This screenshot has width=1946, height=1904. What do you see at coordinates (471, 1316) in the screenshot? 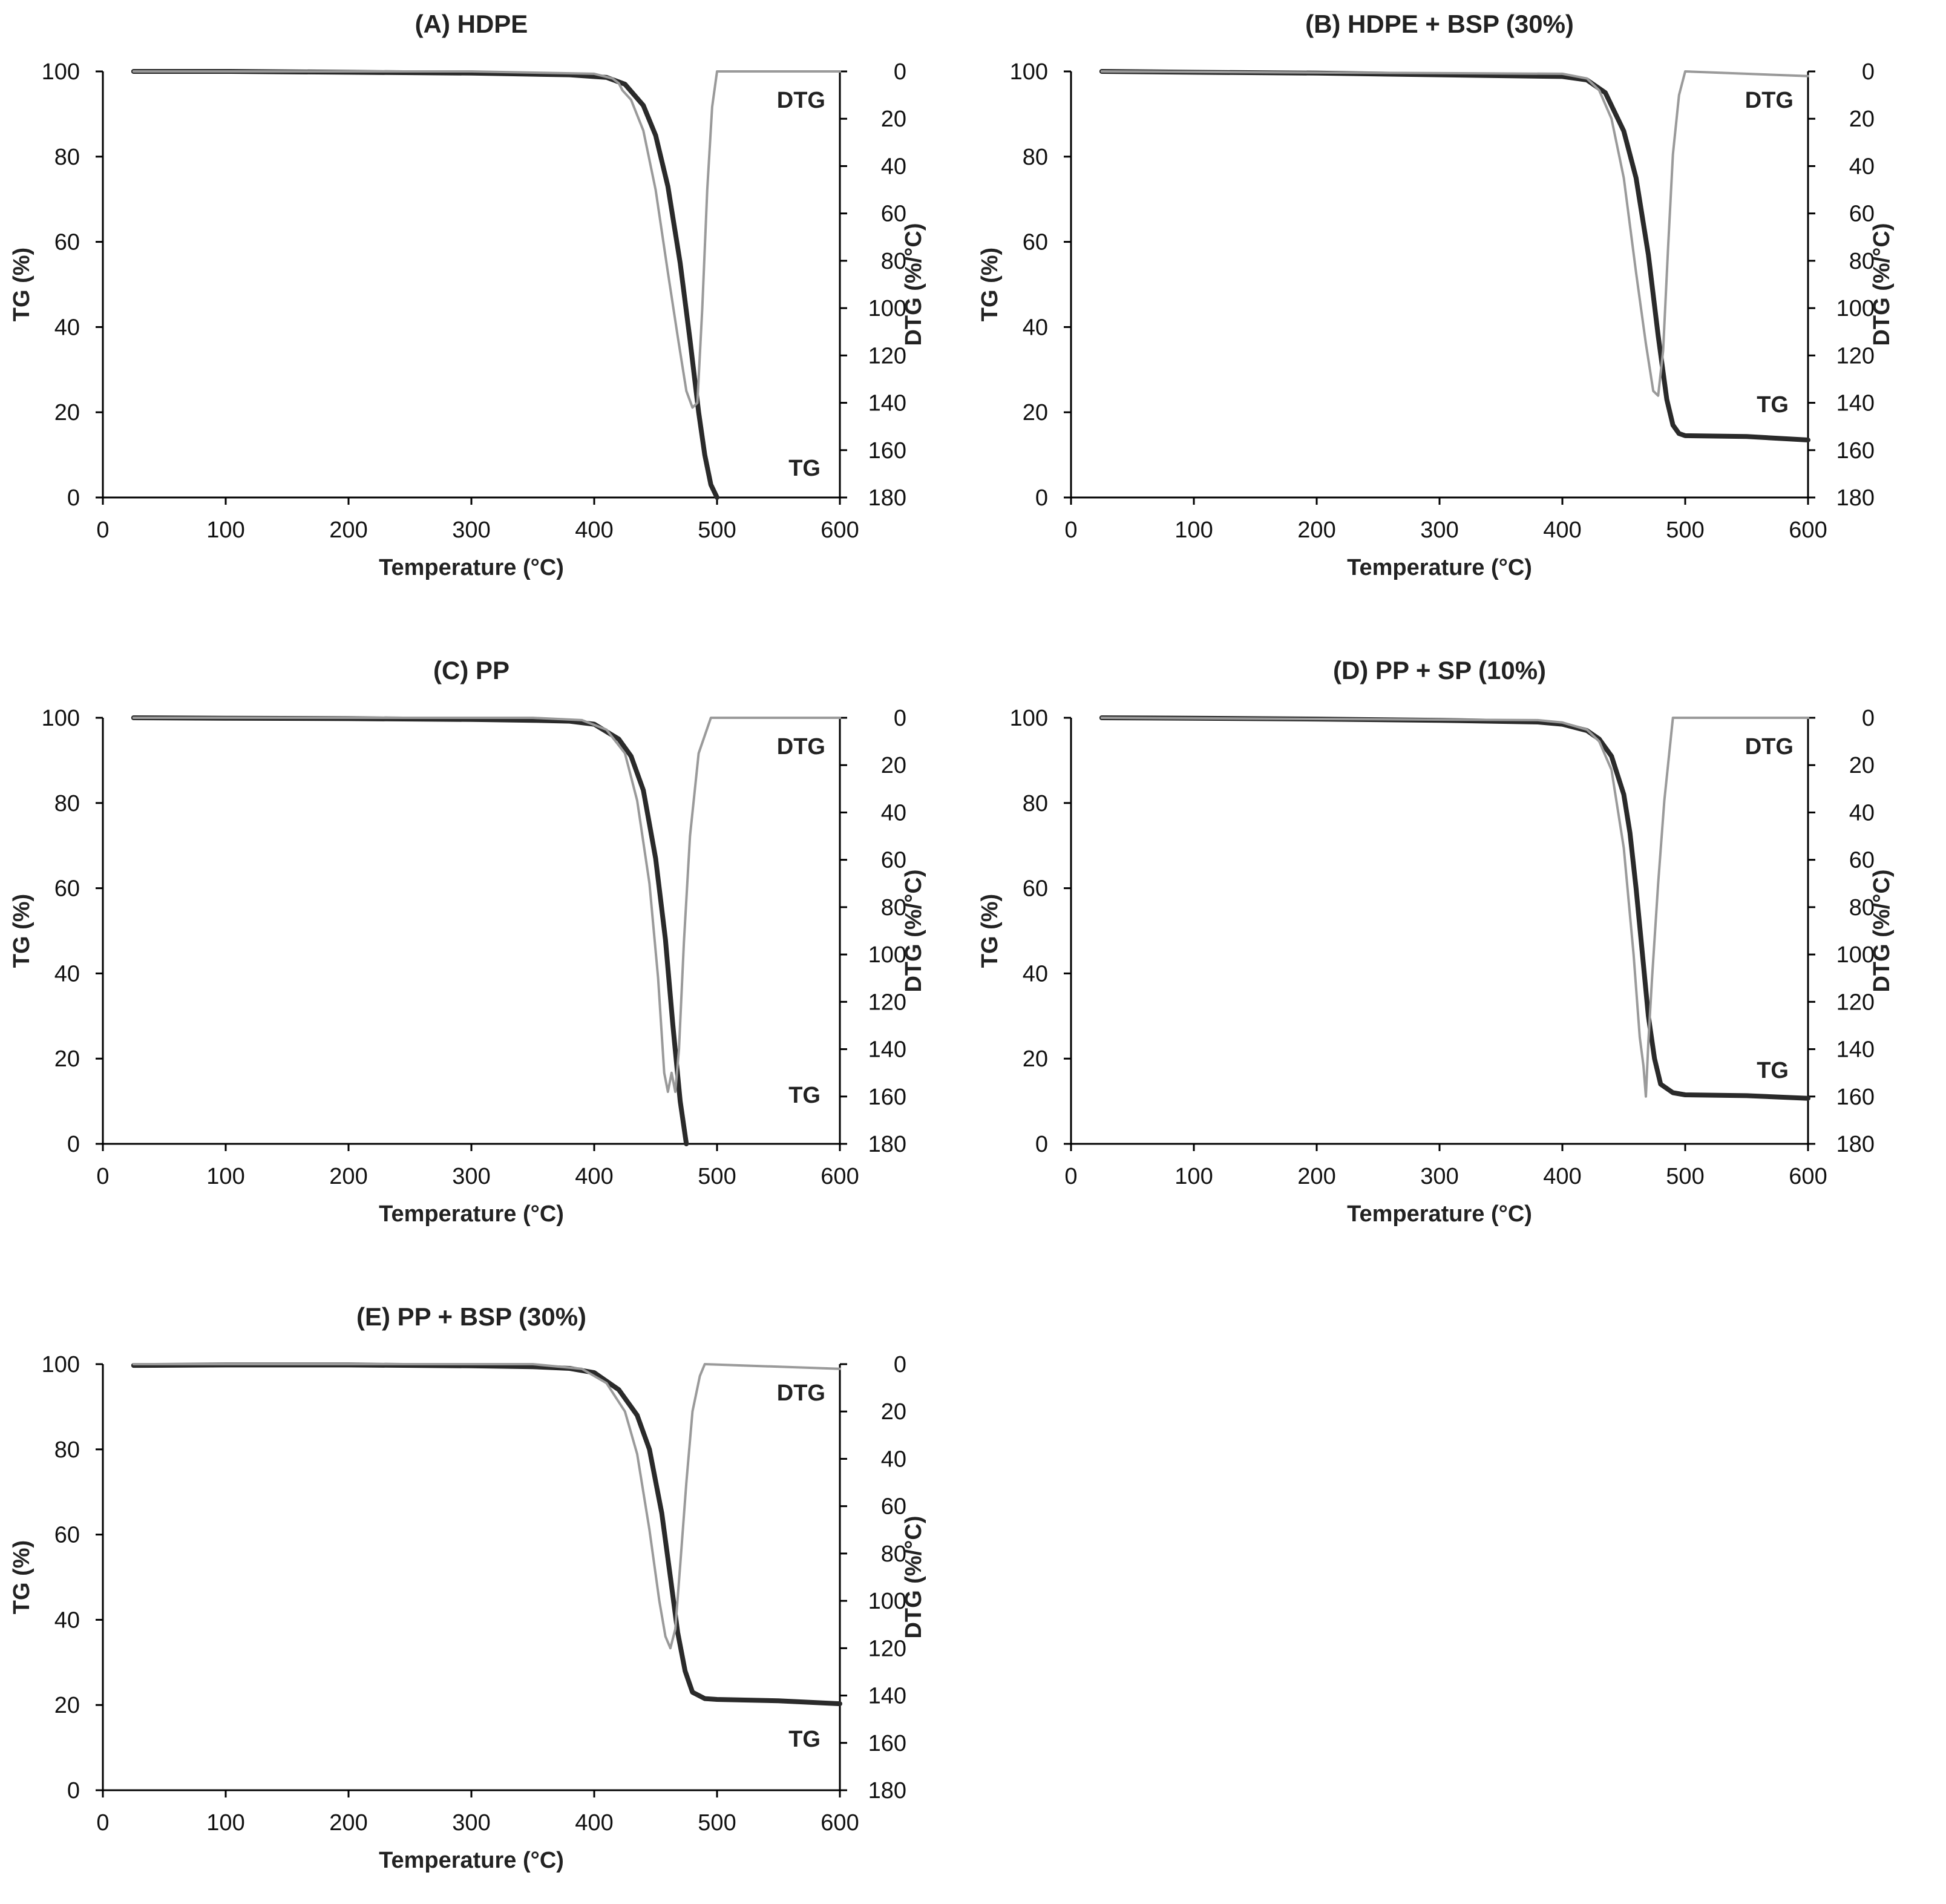
I see `chart-title: (E) PP + BSP (30%)` at bounding box center [471, 1316].